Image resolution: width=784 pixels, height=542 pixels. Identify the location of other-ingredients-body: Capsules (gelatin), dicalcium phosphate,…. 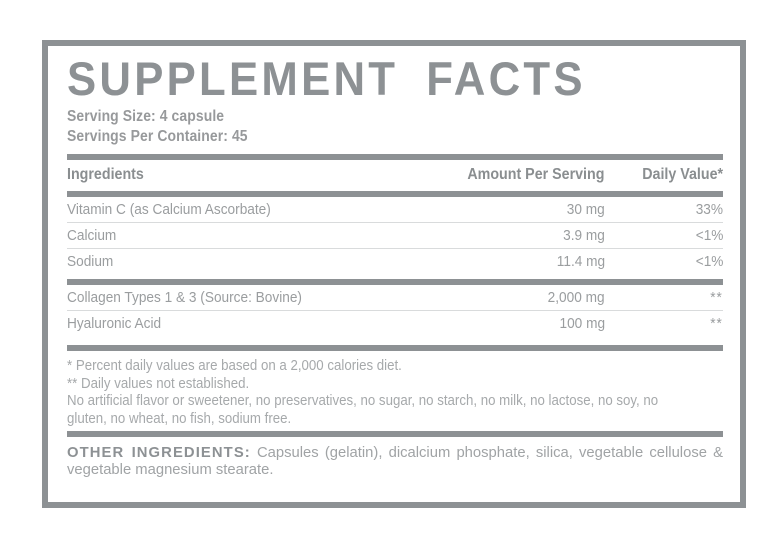
(395, 461).